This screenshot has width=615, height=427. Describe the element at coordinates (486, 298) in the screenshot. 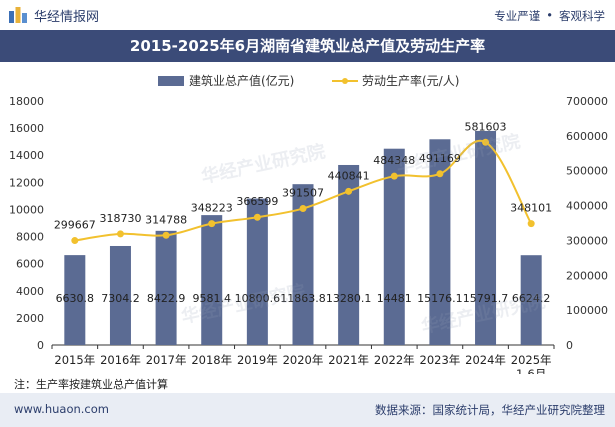

I see `bar-value-label: 15791.7` at that location.